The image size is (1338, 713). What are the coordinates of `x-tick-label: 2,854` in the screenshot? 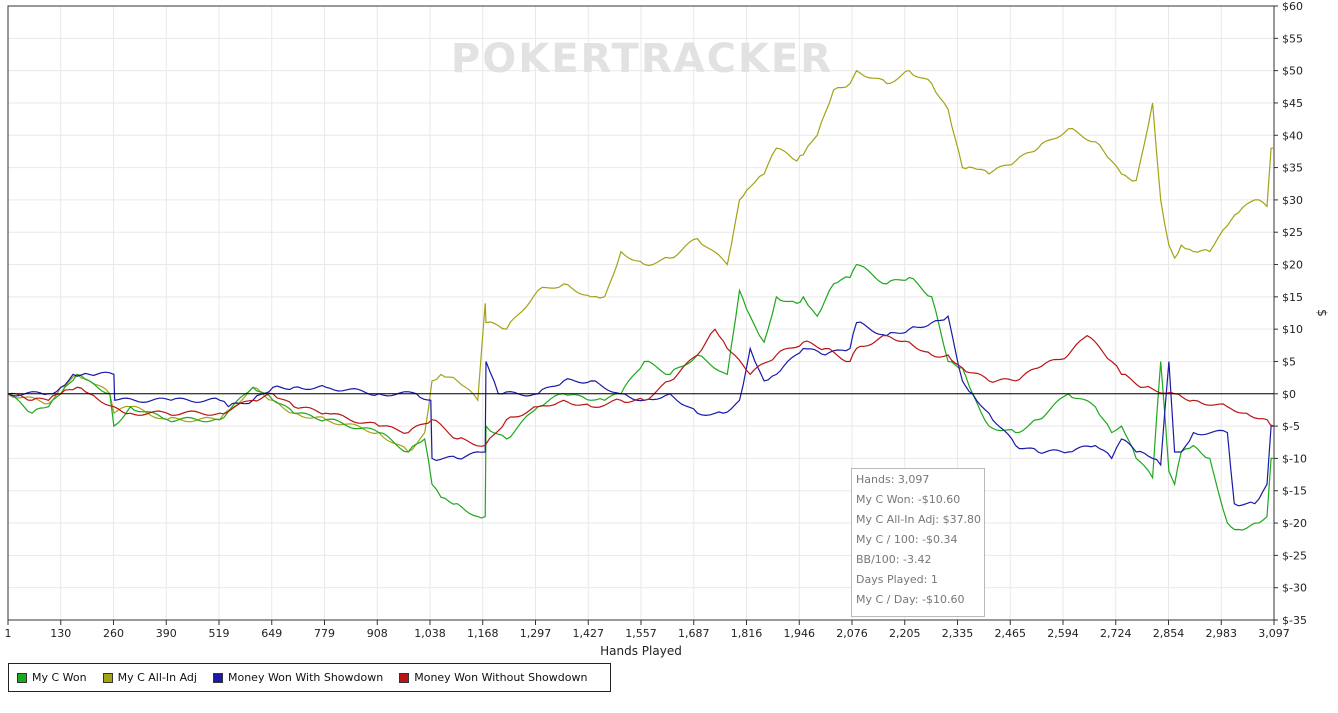 It's located at (1169, 633).